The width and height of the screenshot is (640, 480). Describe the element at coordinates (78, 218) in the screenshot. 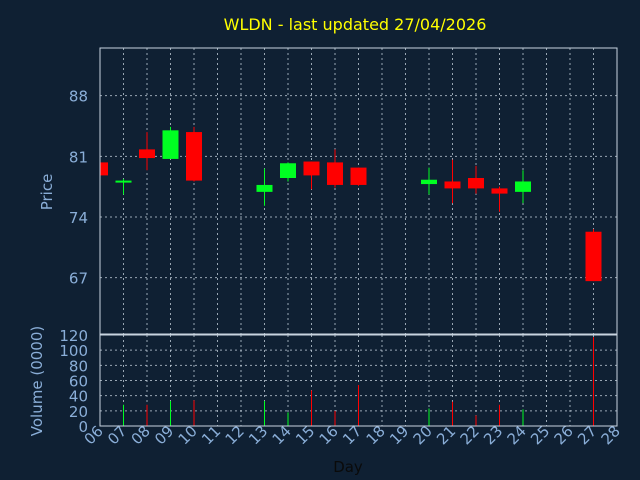

I see `price-tick-label: 74` at that location.